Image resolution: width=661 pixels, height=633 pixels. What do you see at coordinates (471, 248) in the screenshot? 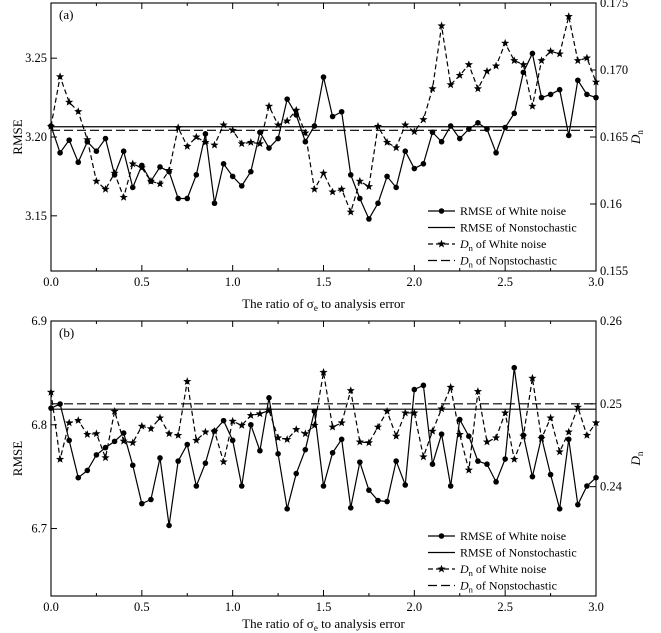
I see `legend-label-sub: n` at bounding box center [471, 248].